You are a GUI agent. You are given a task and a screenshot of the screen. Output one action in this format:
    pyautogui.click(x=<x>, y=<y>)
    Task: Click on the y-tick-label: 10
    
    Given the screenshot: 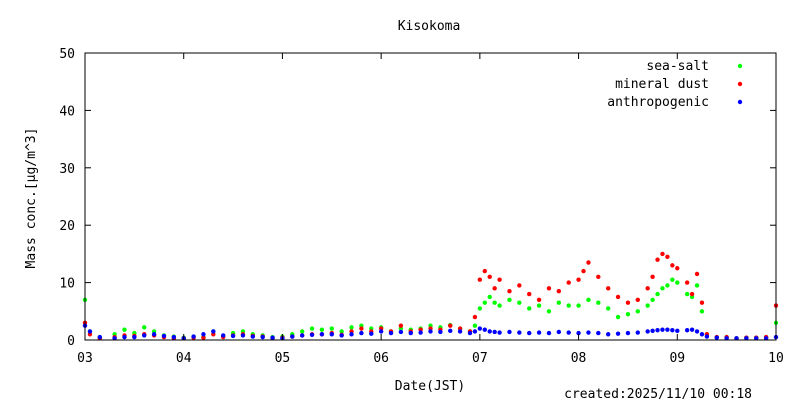 What is the action you would take?
    pyautogui.click(x=67, y=284)
    